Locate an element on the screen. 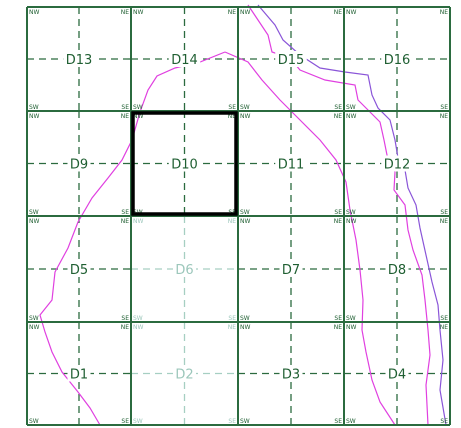 The height and width of the screenshot is (428, 461). selected-cell-outline is located at coordinates (184, 163).